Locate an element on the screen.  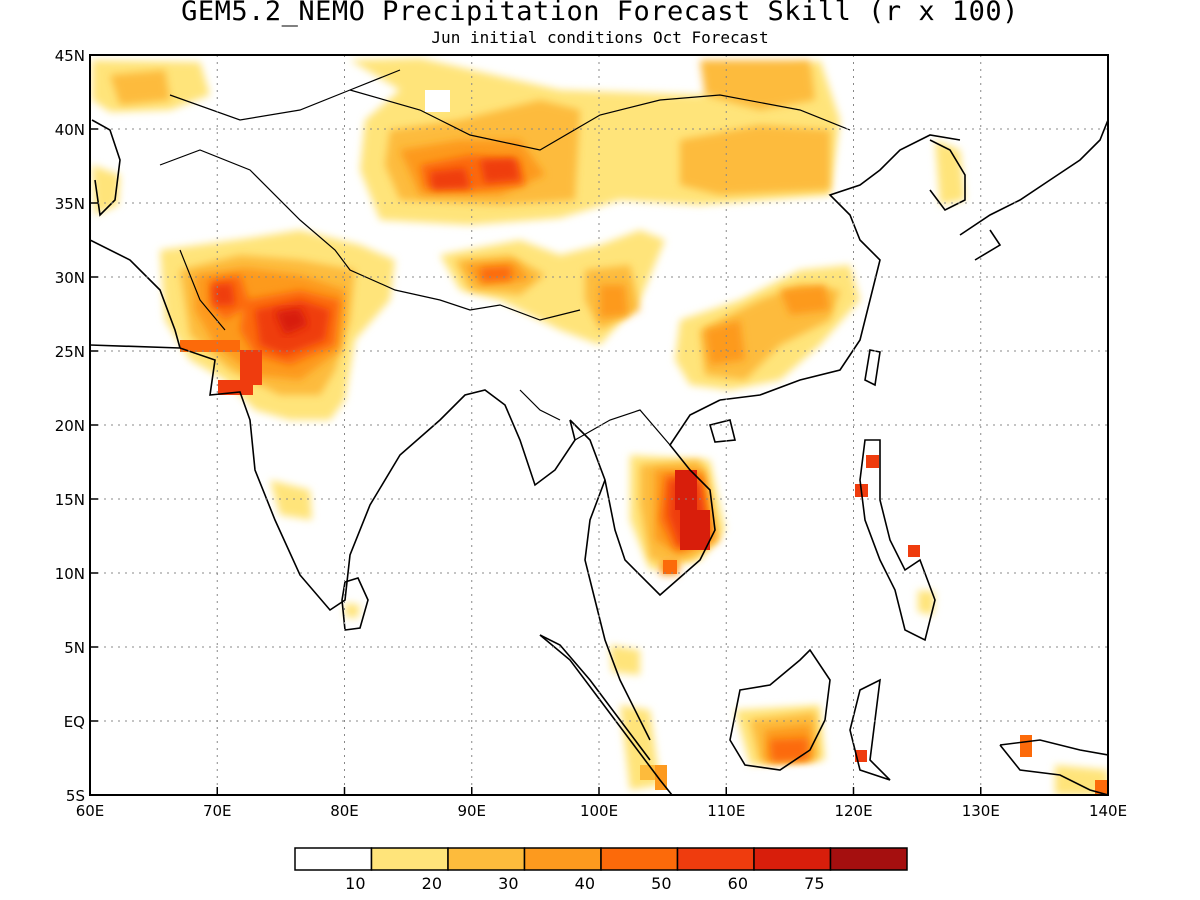
y-tick-label: 20N is located at coordinates (70, 426).